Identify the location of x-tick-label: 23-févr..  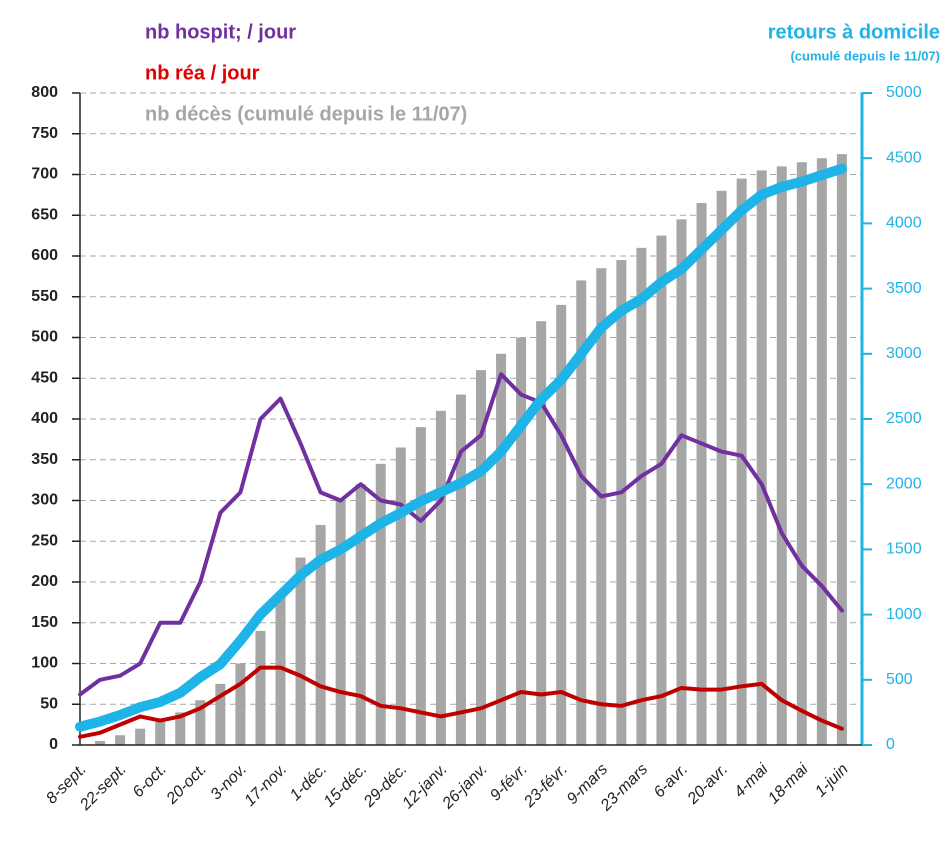
(545, 786).